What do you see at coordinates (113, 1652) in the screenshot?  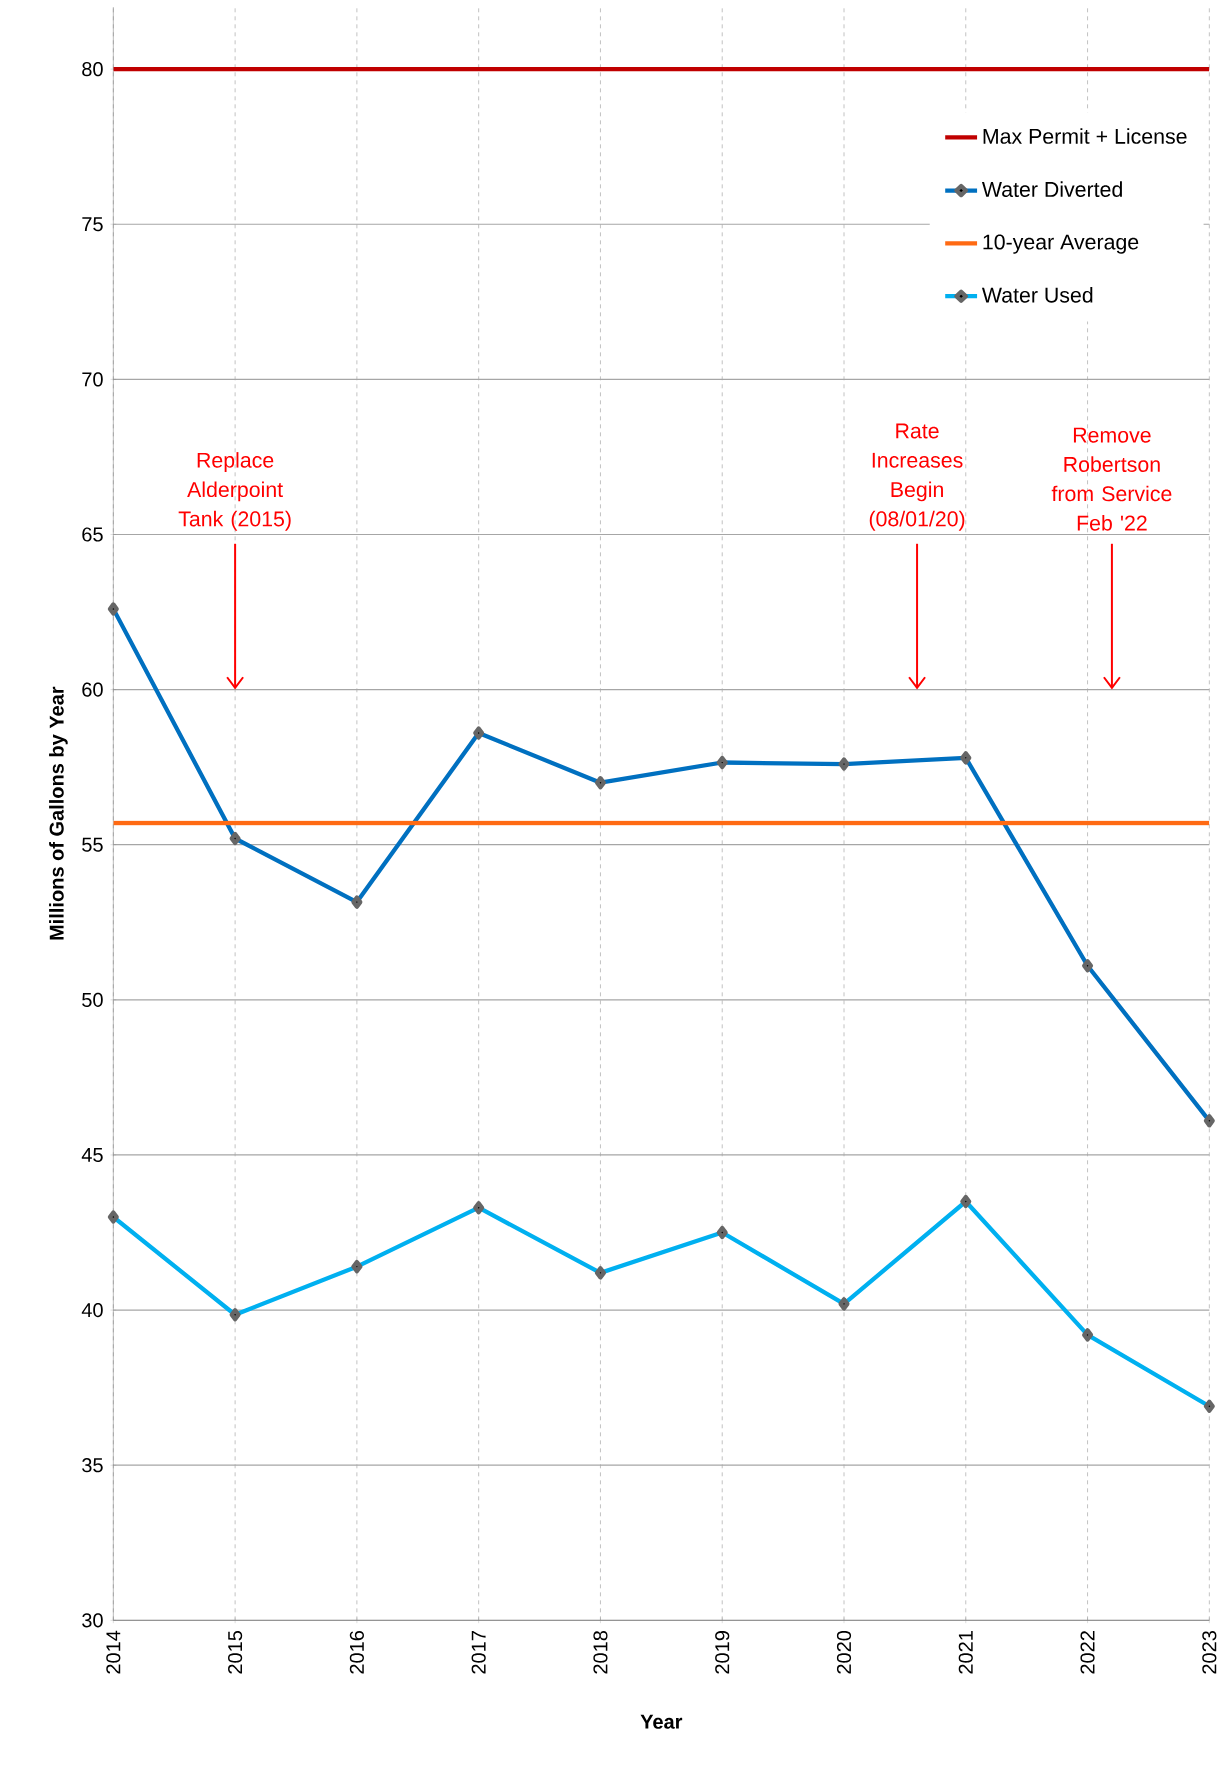 I see `x-tick-label: 2014` at bounding box center [113, 1652].